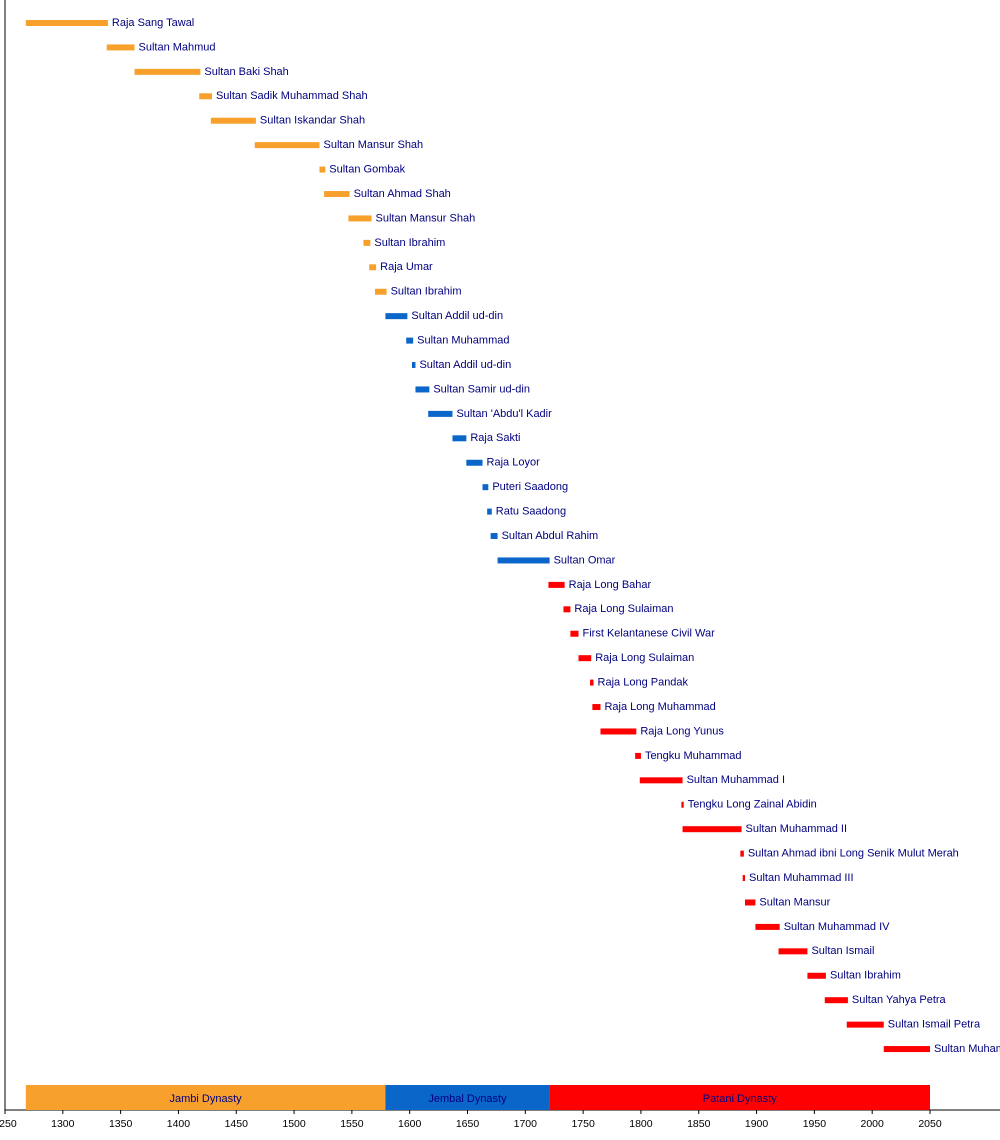 The height and width of the screenshot is (1140, 1000). Describe the element at coordinates (752, 805) in the screenshot. I see `reign-label: Tengku Long Zainal Abidin` at that location.